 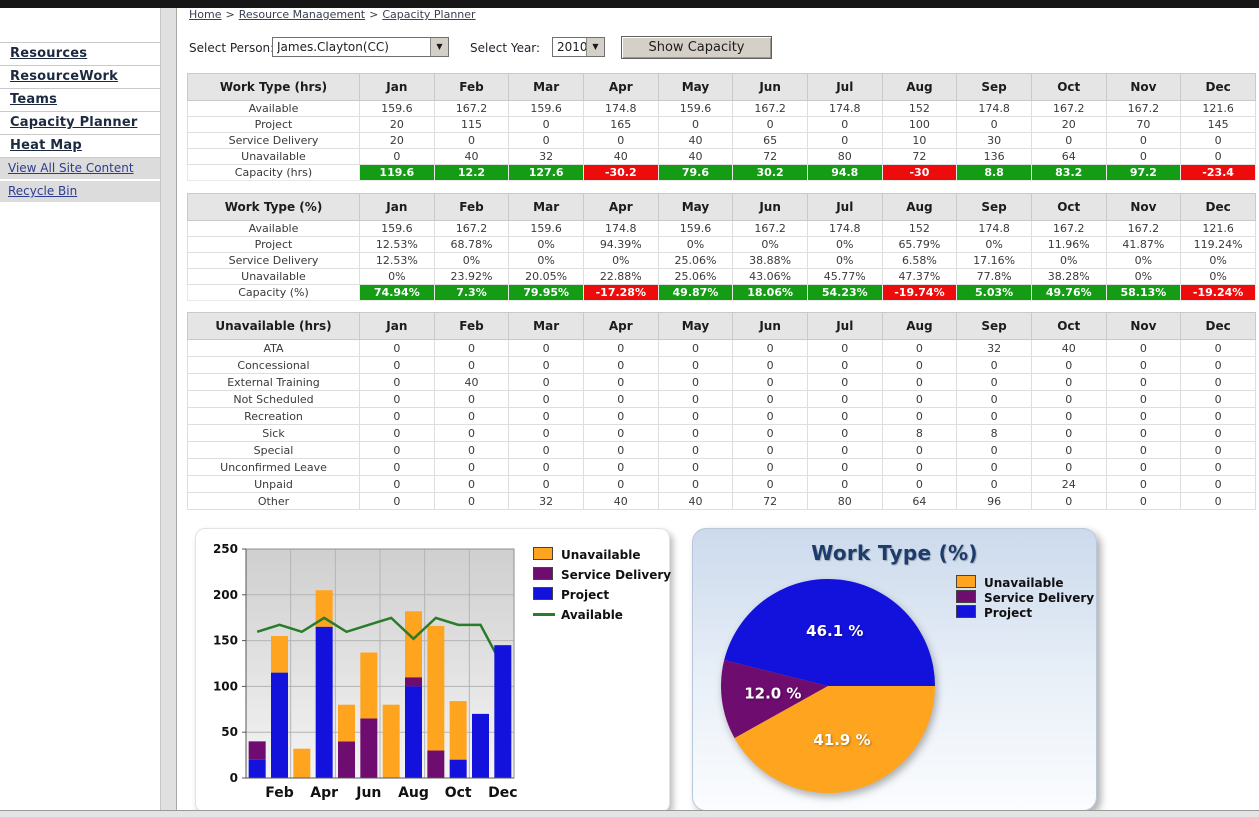 What do you see at coordinates (1218, 207) in the screenshot?
I see `month-header: Dec` at bounding box center [1218, 207].